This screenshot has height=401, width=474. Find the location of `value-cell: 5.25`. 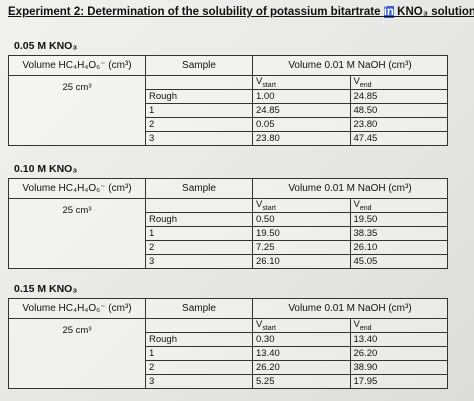

value-cell: 5.25 is located at coordinates (301, 381).